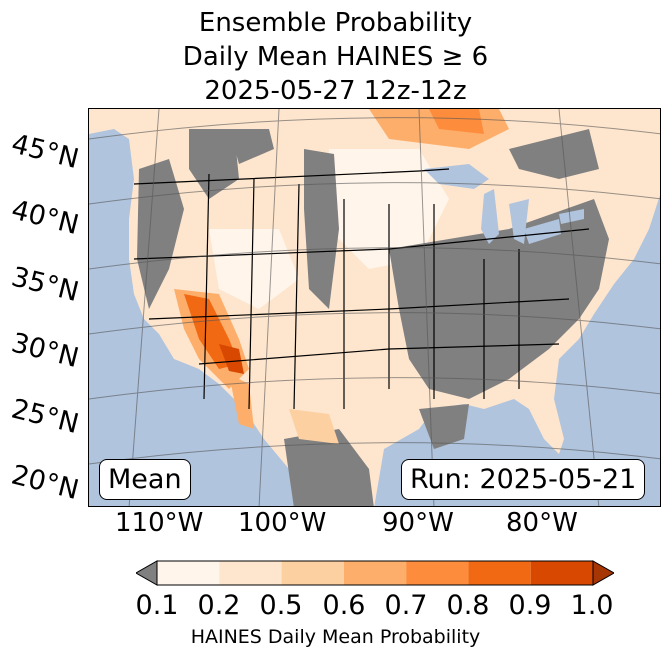 This screenshot has height=658, width=671. I want to click on colorbar-tick: 0.6, so click(344, 605).